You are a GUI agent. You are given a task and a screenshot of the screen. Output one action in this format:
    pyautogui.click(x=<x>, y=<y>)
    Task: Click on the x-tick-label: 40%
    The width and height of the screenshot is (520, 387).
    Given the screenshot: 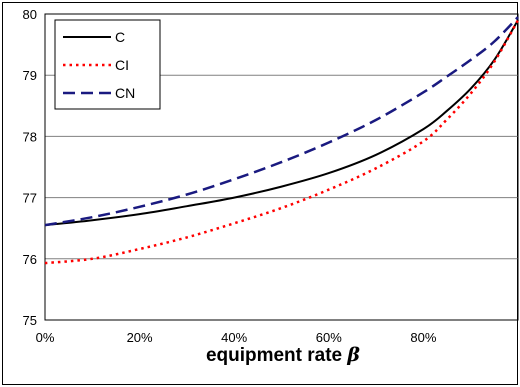 What is the action you would take?
    pyautogui.click(x=234, y=337)
    